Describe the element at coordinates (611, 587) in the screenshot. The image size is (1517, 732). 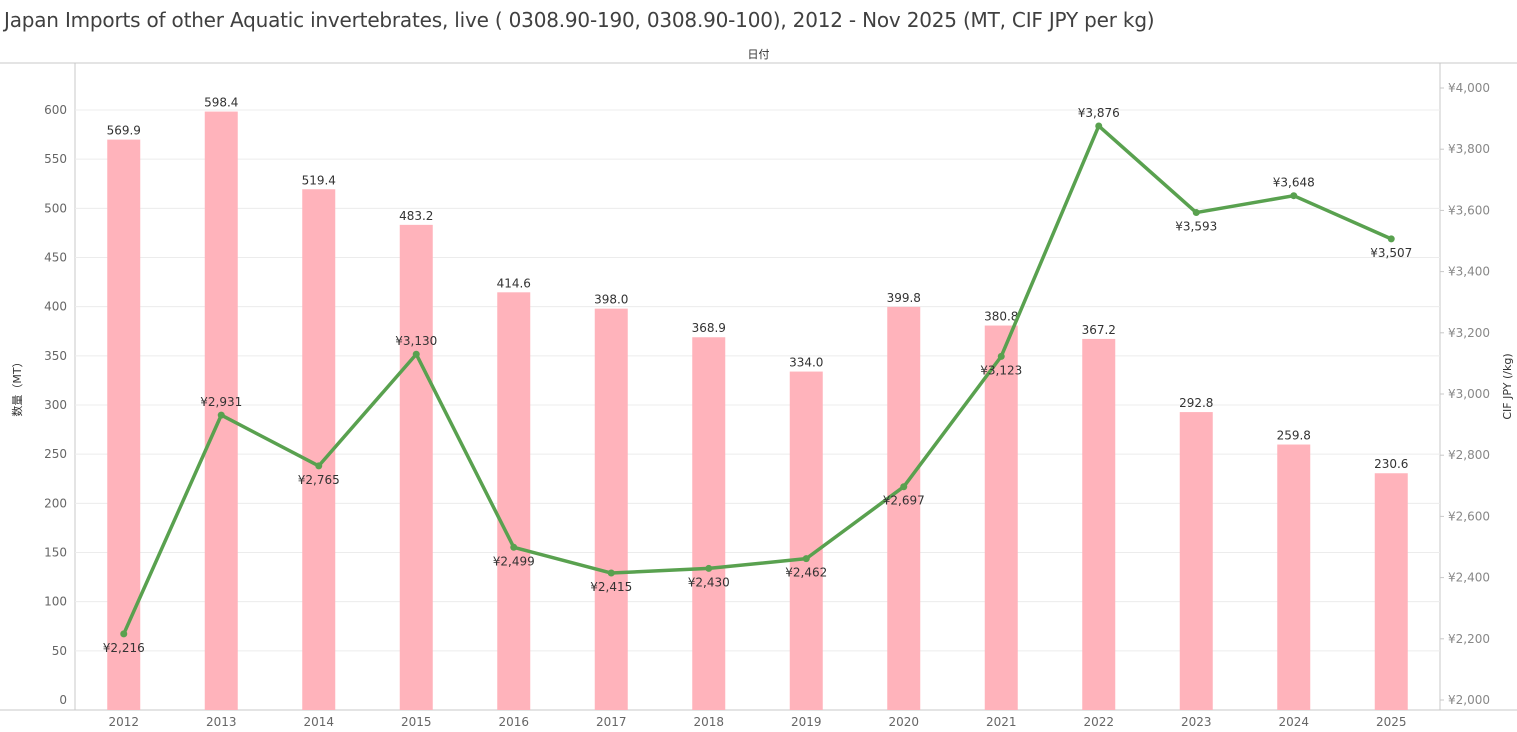
I see `price-value-label: ¥2,415` at that location.